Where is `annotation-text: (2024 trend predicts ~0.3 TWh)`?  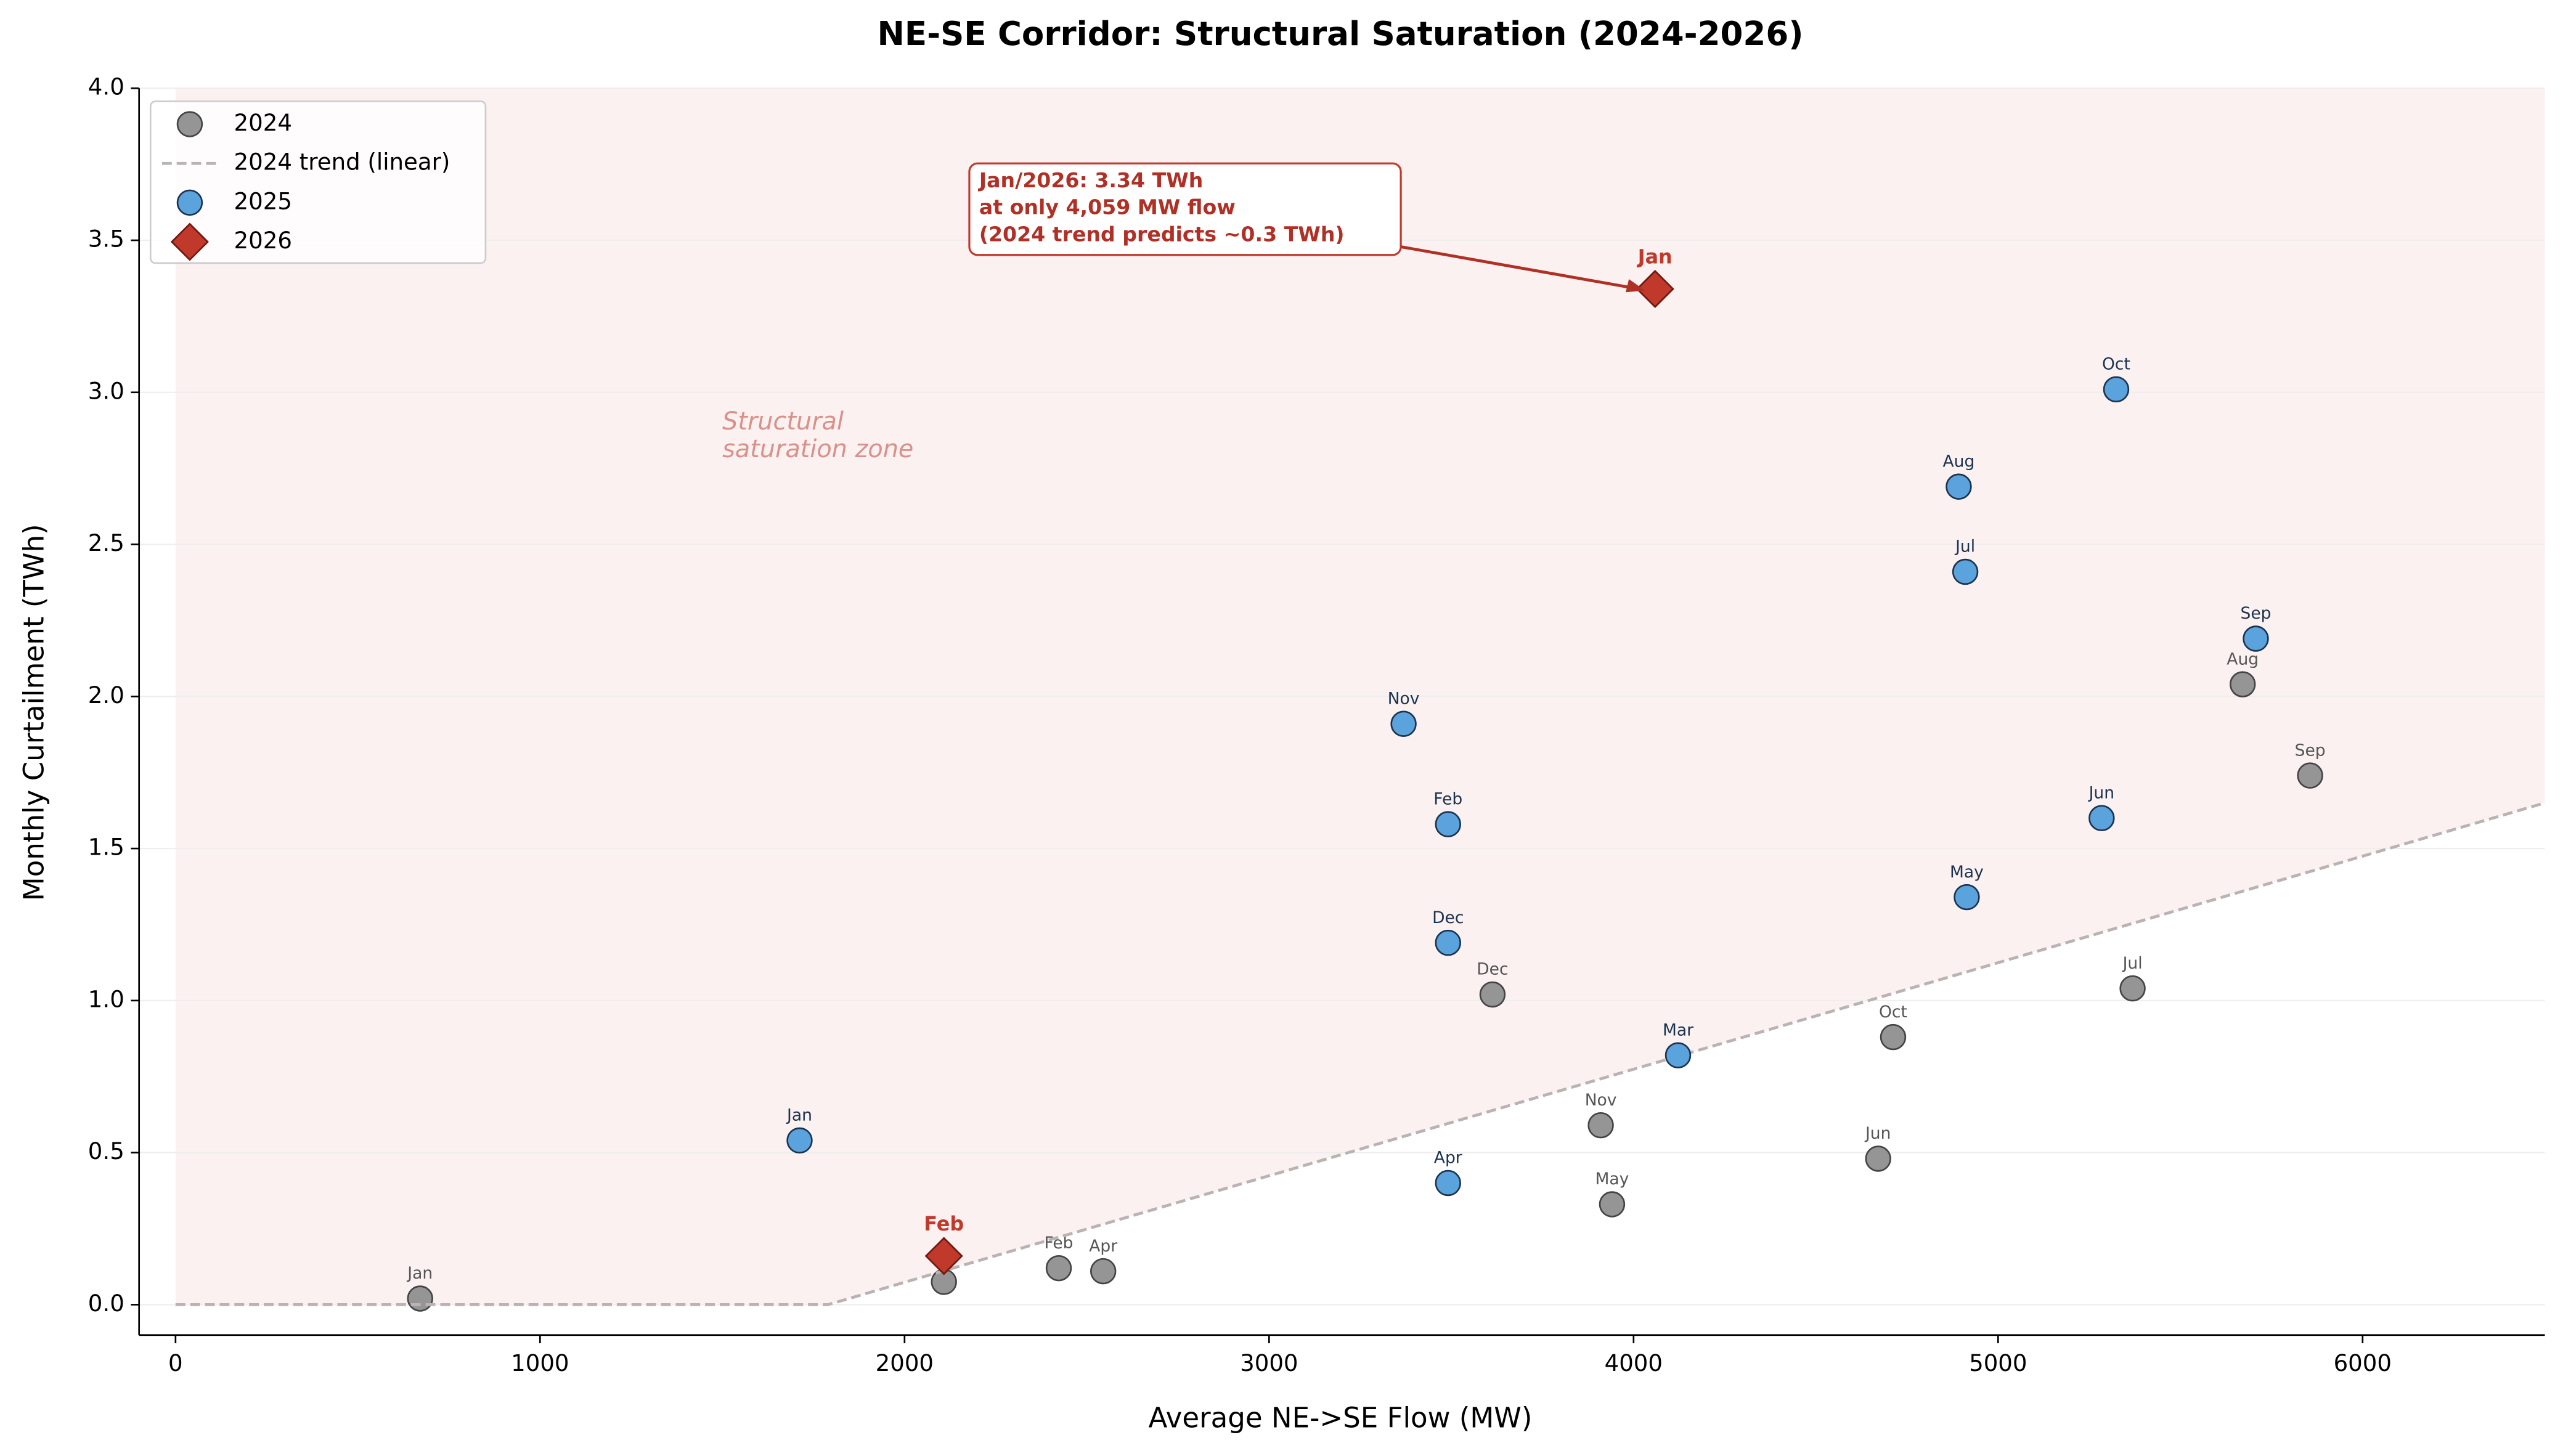
annotation-text: (2024 trend predicts ~0.3 TWh) is located at coordinates (1162, 234).